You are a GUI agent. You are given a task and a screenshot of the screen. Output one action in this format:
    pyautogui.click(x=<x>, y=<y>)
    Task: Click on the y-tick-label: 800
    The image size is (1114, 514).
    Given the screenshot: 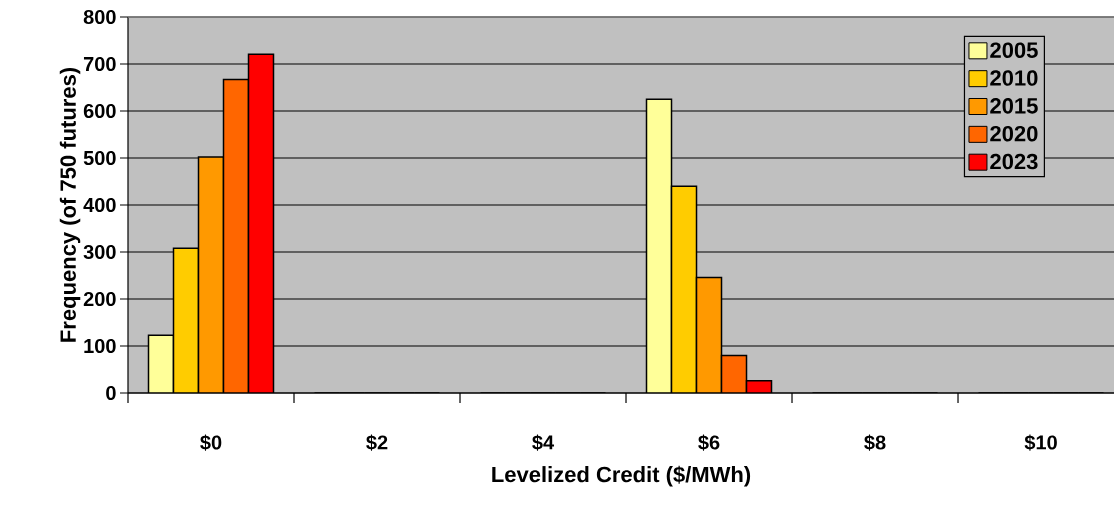 What is the action you would take?
    pyautogui.click(x=99, y=17)
    